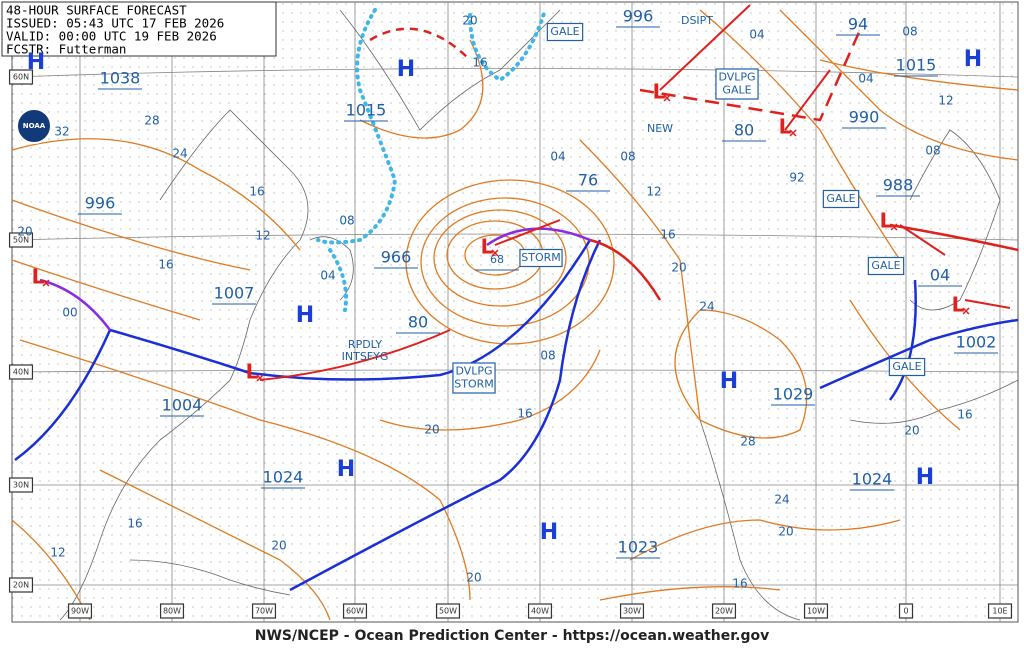 The image size is (1024, 656). I want to click on longitude-label: 90W, so click(80, 611).